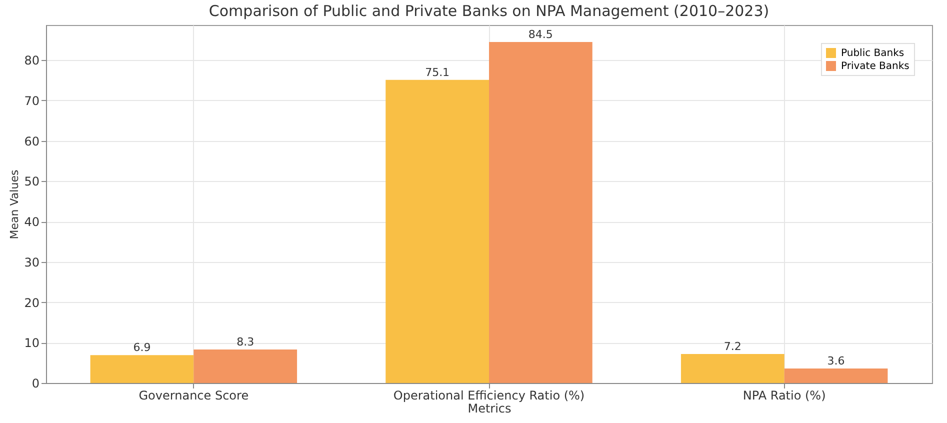 Image resolution: width=947 pixels, height=423 pixels. I want to click on data-label: 6.9, so click(142, 347).